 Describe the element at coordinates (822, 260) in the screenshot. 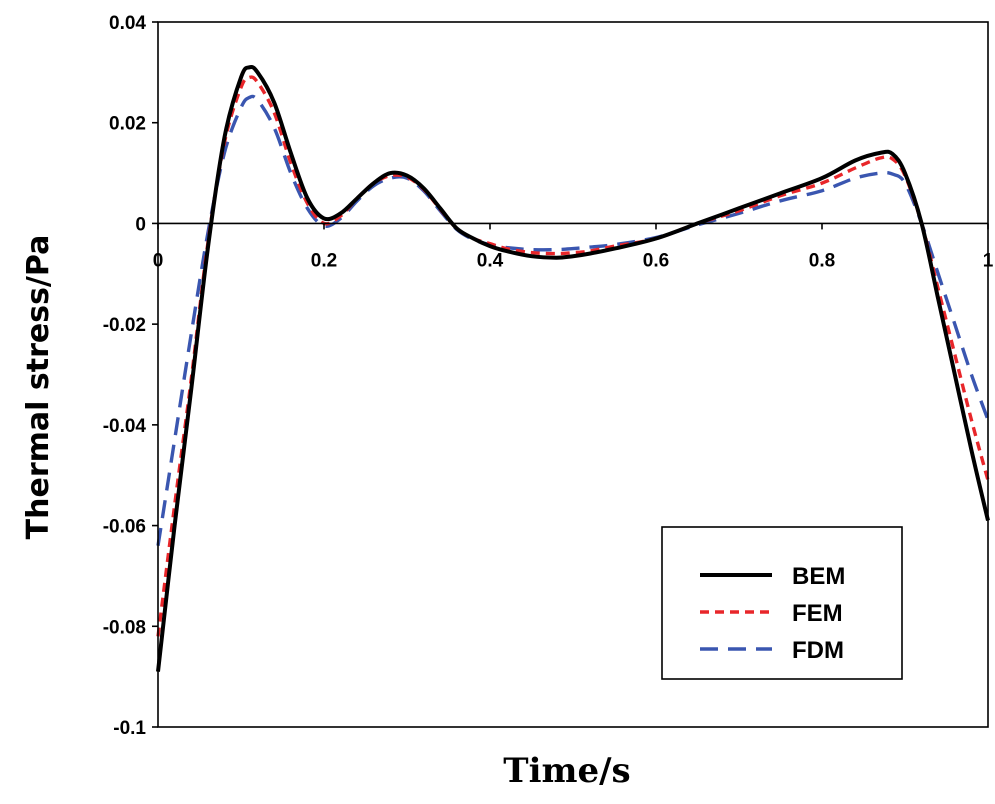

I see `x-tick-label: 0.8` at that location.